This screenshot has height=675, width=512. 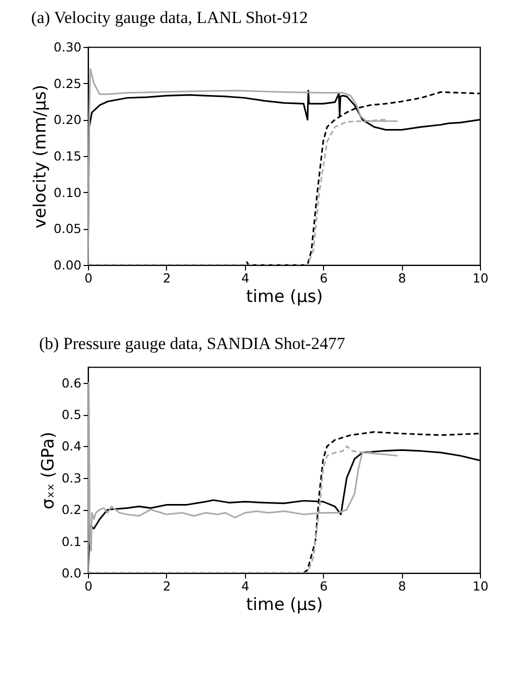 I want to click on y-tick-label: 0.5, so click(x=72, y=414).